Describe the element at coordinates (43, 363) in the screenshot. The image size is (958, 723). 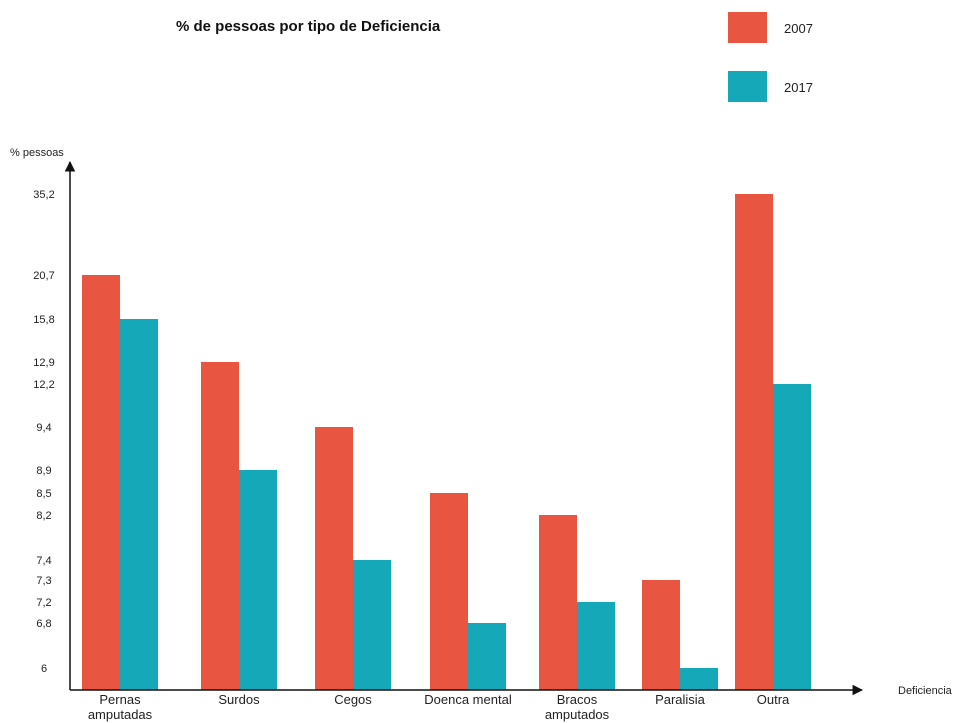
I see `y-tick-label: 12,9` at that location.